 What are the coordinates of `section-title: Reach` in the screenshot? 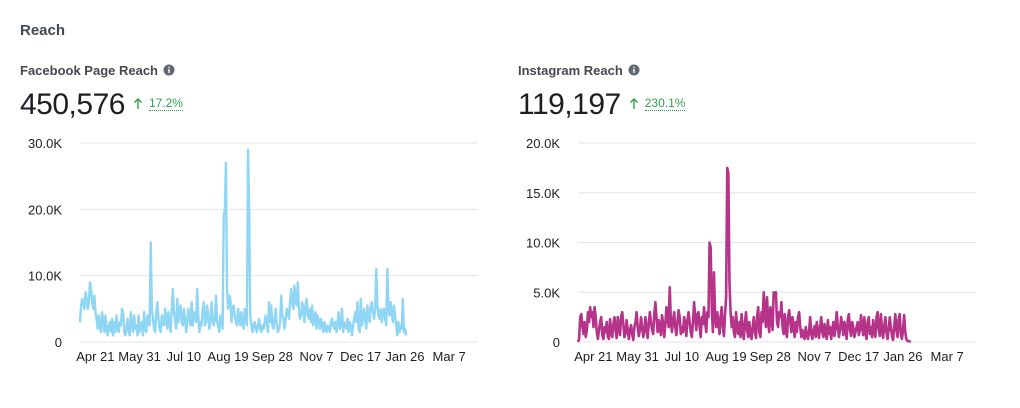 It's located at (43, 30).